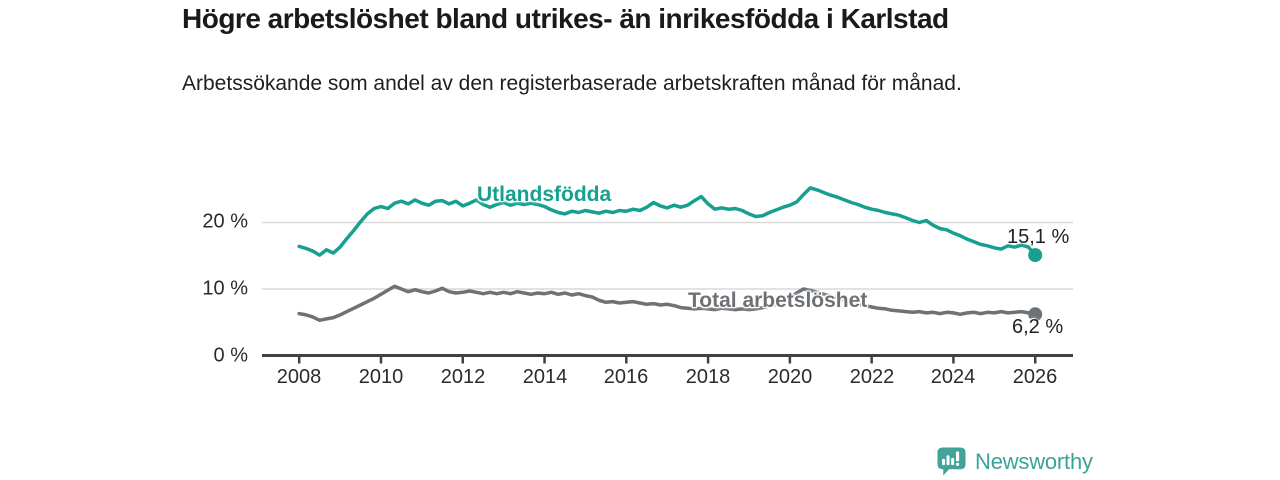 The image size is (1280, 480). I want to click on x-axis-label-2012: 2012, so click(463, 377).